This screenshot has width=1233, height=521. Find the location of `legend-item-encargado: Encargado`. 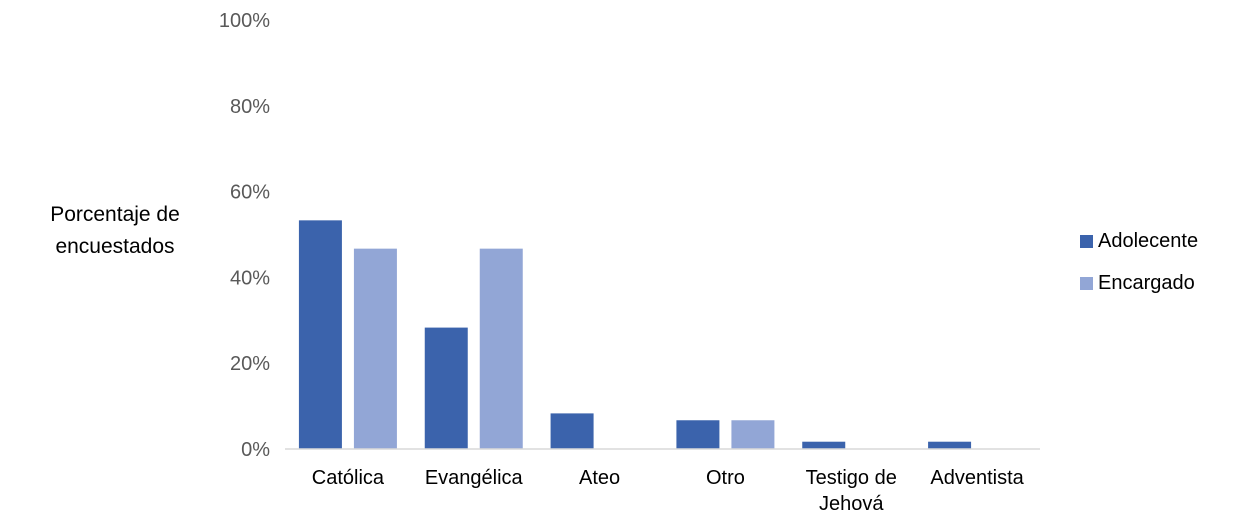

legend-item-encargado: Encargado is located at coordinates (1139, 283).